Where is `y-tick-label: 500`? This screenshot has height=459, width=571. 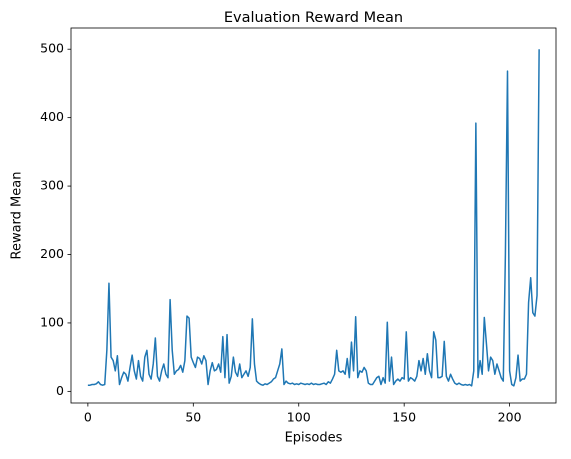 y-tick-label: 500 is located at coordinates (52, 48).